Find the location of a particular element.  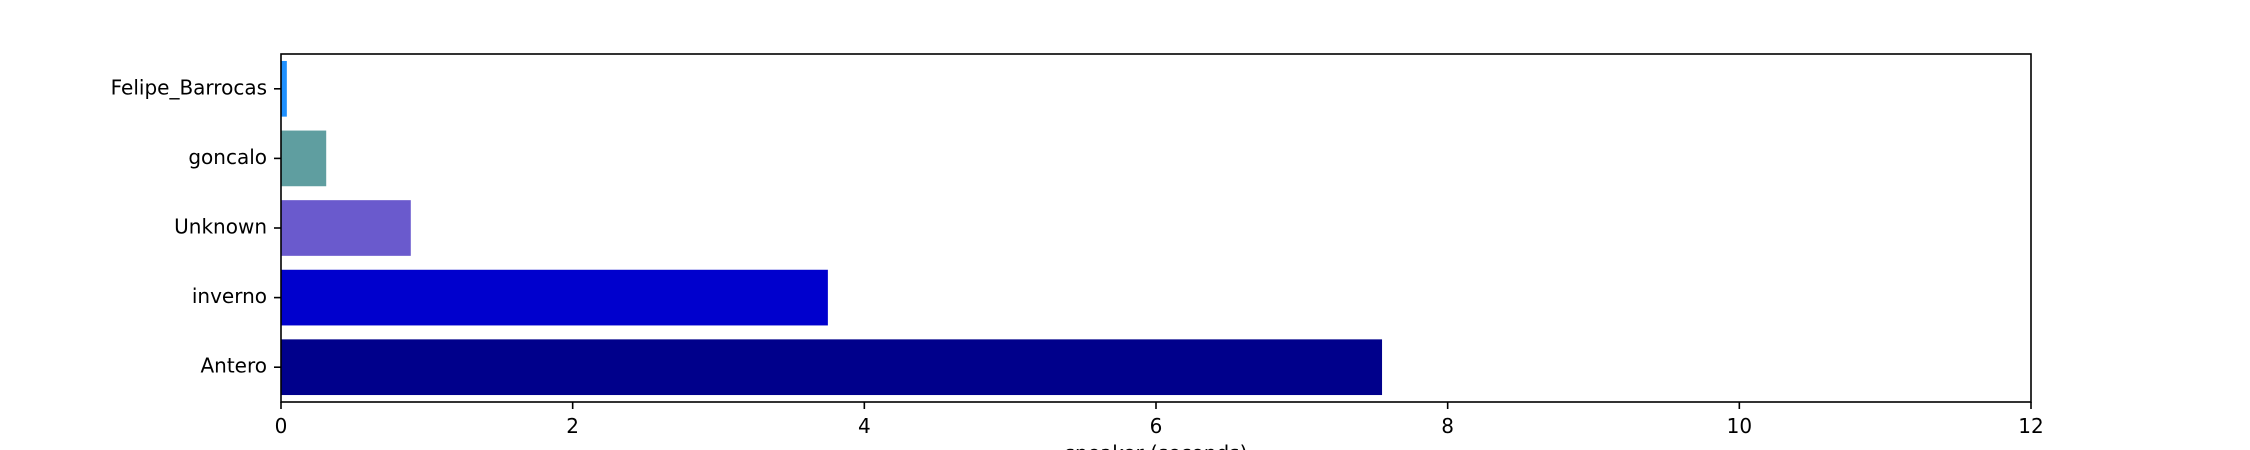

x-tick-label: 6 is located at coordinates (1156, 426).